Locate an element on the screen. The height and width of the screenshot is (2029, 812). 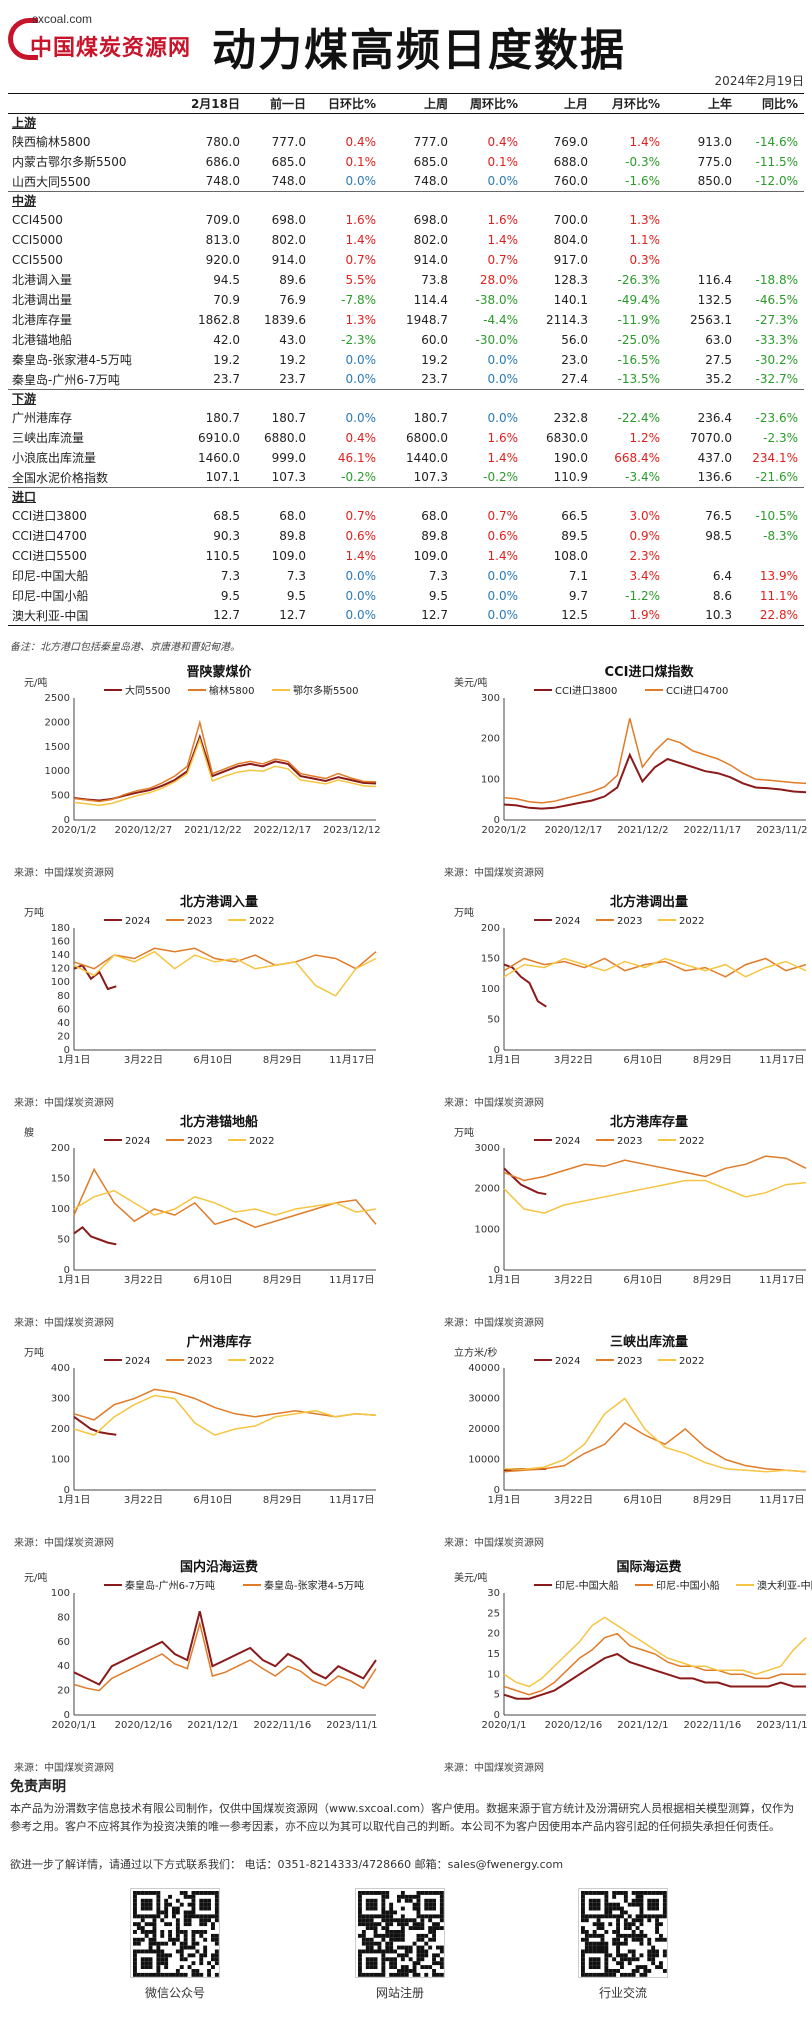
table-cell: -13.5% is located at coordinates (638, 379).